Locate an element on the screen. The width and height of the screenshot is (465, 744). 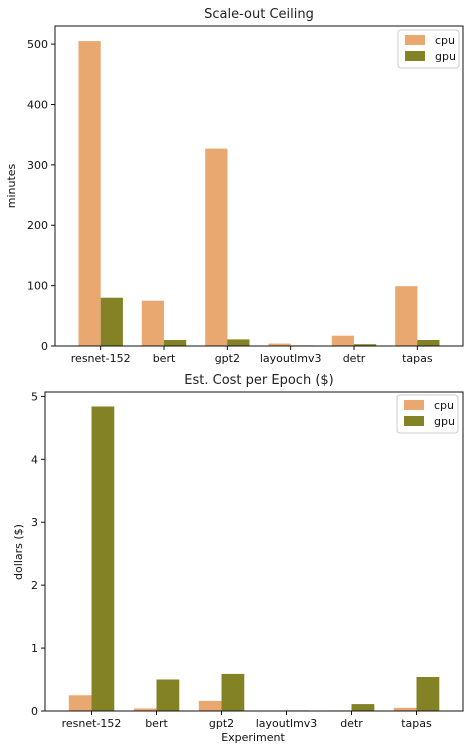
y-tick-label: 3 is located at coordinates (34, 522).